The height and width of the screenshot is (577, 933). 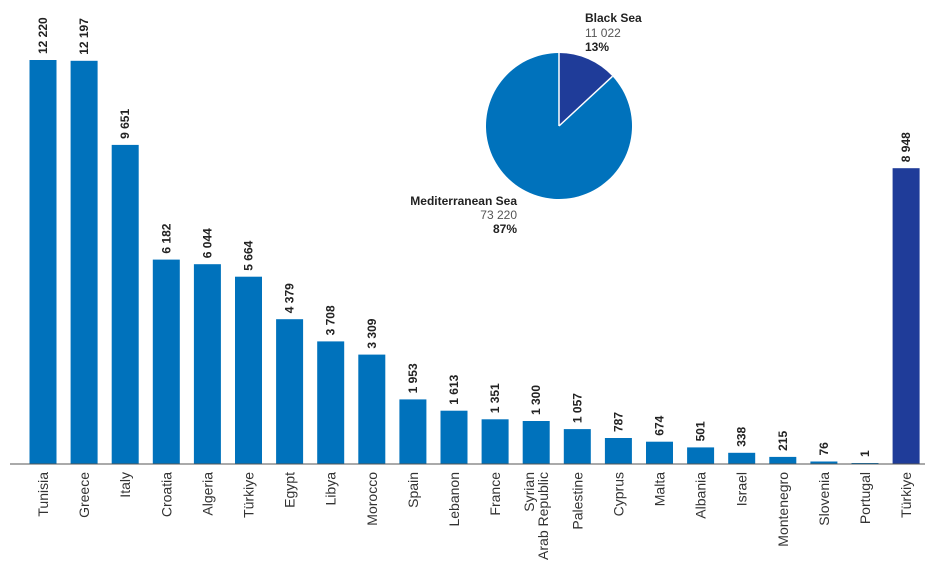 What do you see at coordinates (603, 33) in the screenshot?
I see `pie-label-black-sea-value: 11 022` at bounding box center [603, 33].